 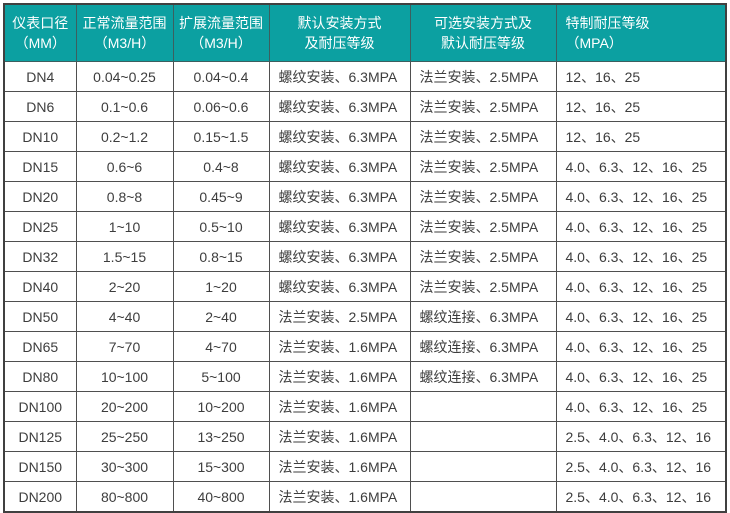 What do you see at coordinates (221, 346) in the screenshot?
I see `cell-extended-flow-range: 4~70` at bounding box center [221, 346].